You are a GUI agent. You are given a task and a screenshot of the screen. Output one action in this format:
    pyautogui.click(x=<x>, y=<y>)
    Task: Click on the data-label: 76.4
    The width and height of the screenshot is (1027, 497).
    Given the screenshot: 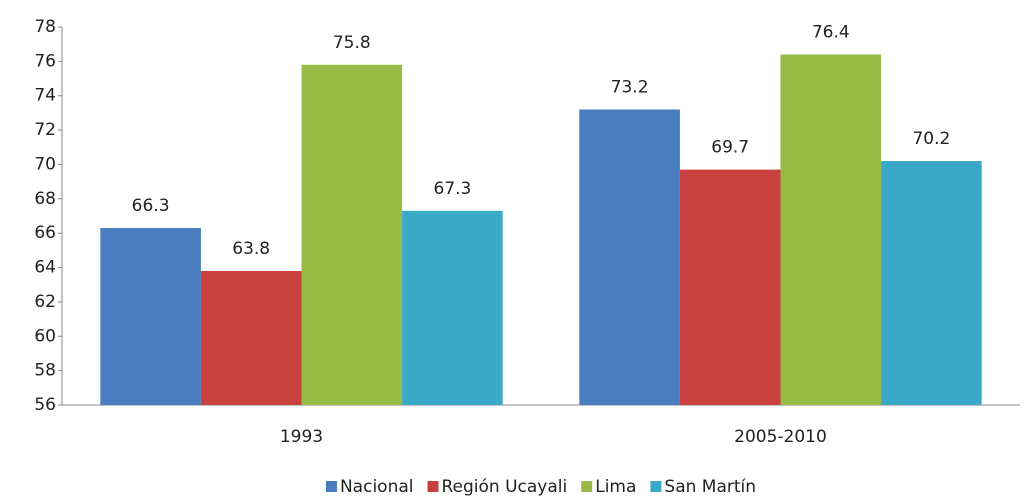 What is the action you would take?
    pyautogui.click(x=831, y=32)
    